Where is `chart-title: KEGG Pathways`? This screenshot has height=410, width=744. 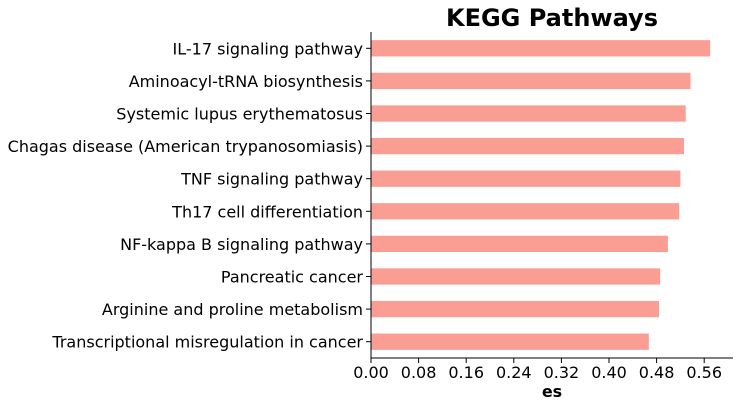
chart-title: KEGG Pathways is located at coordinates (552, 18).